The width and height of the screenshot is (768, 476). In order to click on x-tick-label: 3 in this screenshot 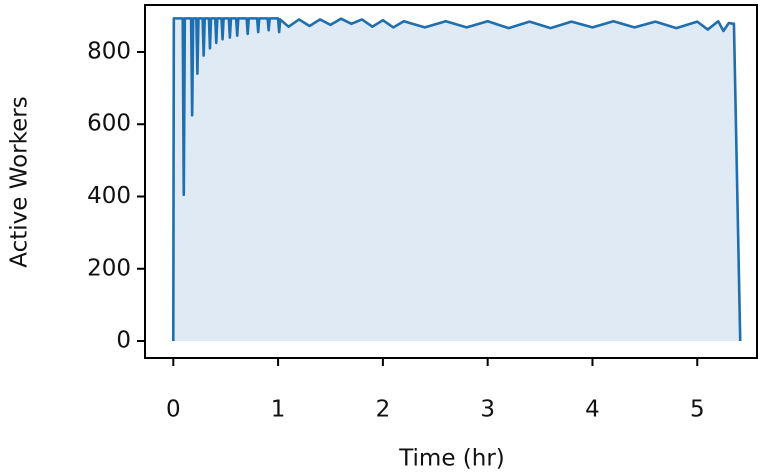, I will do `click(487, 410)`.